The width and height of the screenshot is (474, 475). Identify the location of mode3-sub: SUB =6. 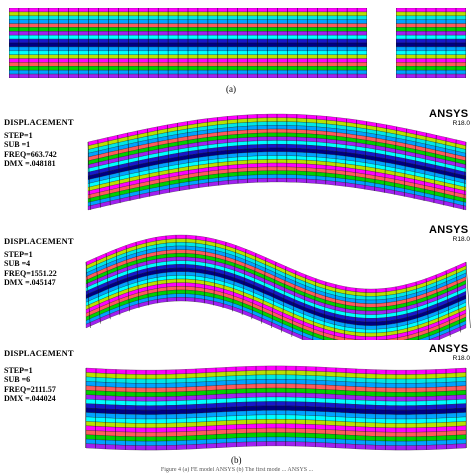
(17, 380).